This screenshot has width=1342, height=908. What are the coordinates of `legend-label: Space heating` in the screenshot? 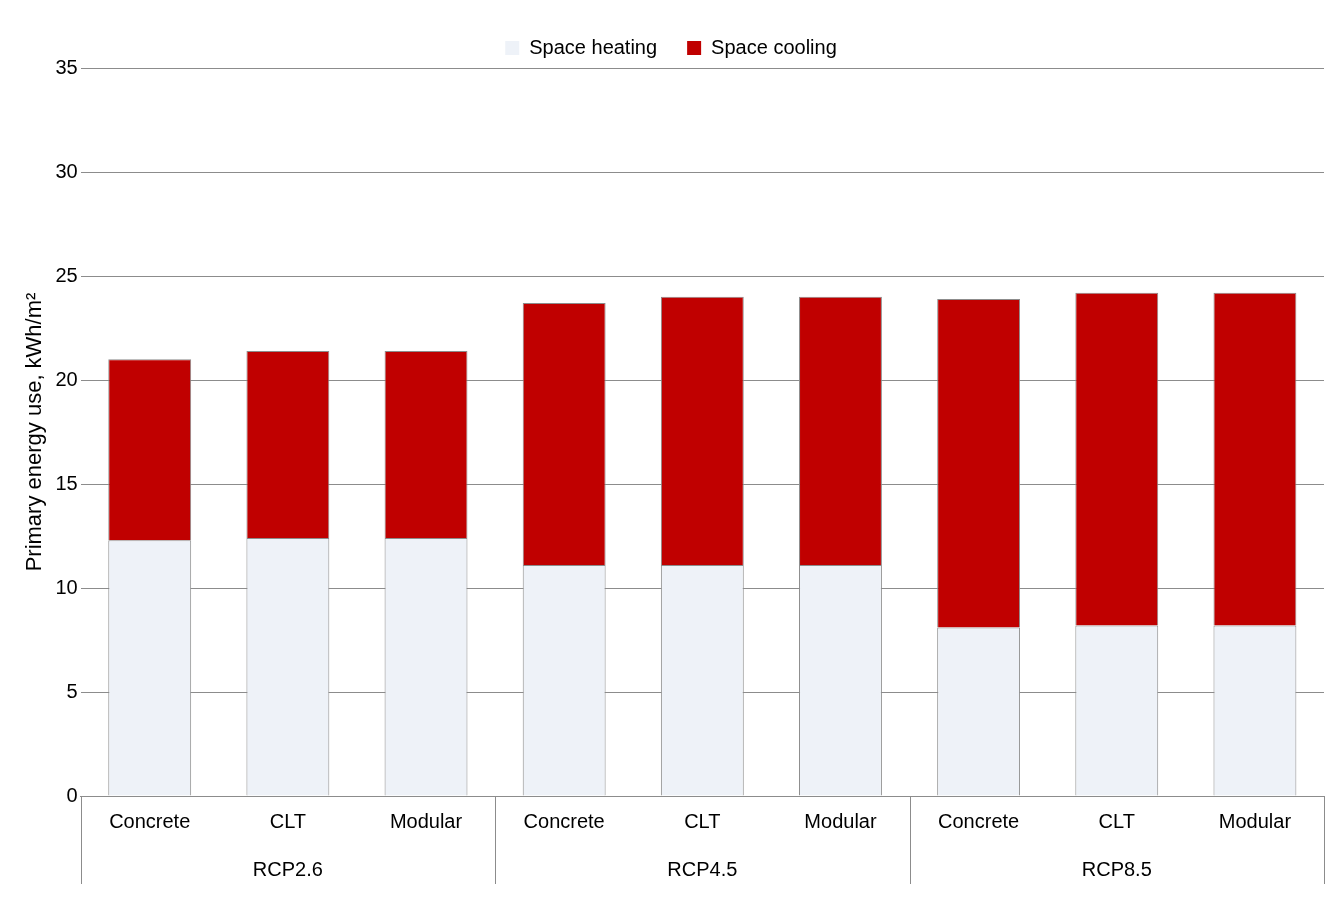 It's located at (593, 46).